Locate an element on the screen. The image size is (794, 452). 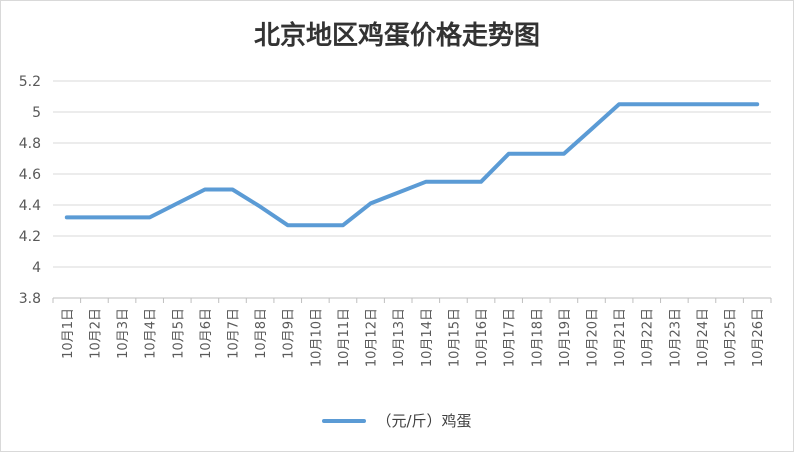
y-tick-label: 4.2 is located at coordinates (30, 237).